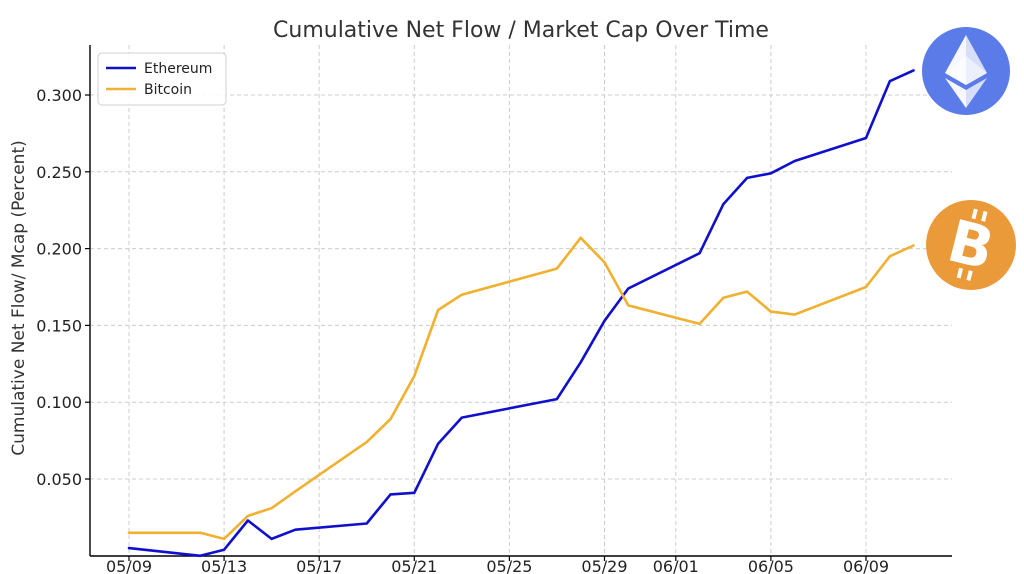 Image resolution: width=1024 pixels, height=574 pixels. I want to click on x-tick-label: 05/29, so click(604, 565).